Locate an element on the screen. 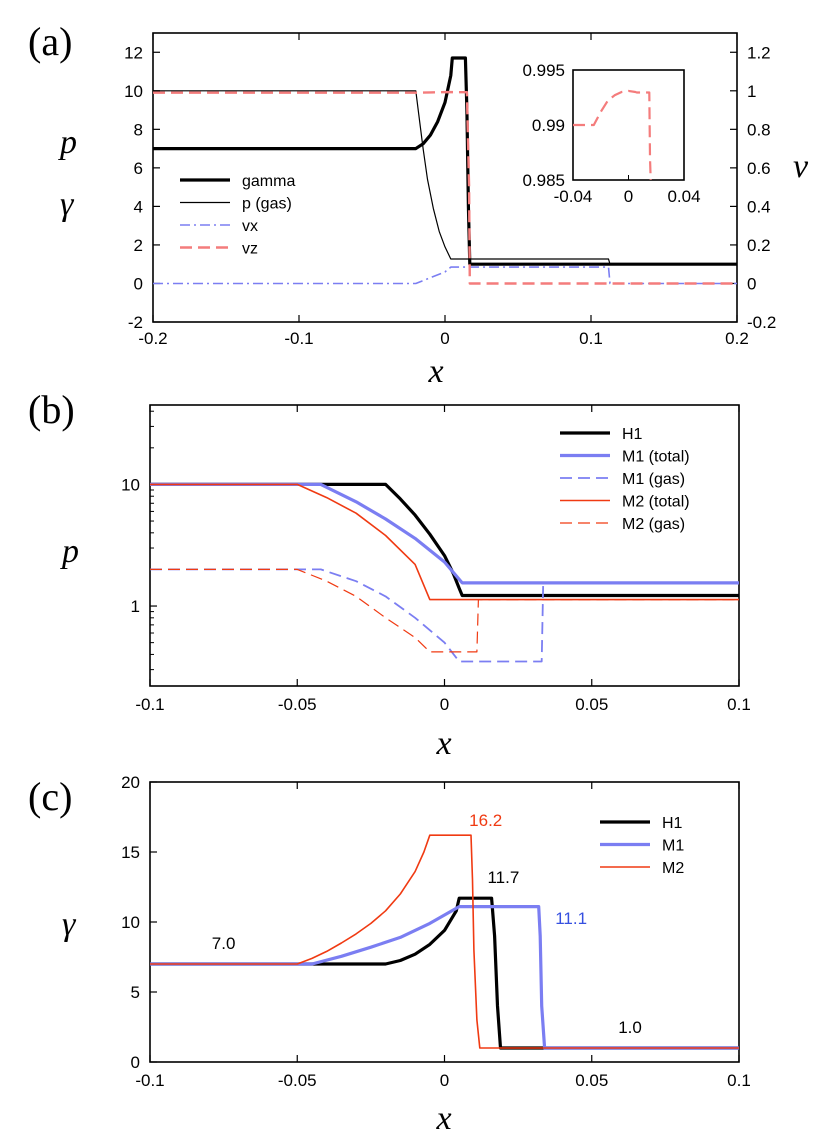 The height and width of the screenshot is (1139, 830). panel-a-label: (a) is located at coordinates (50, 41).